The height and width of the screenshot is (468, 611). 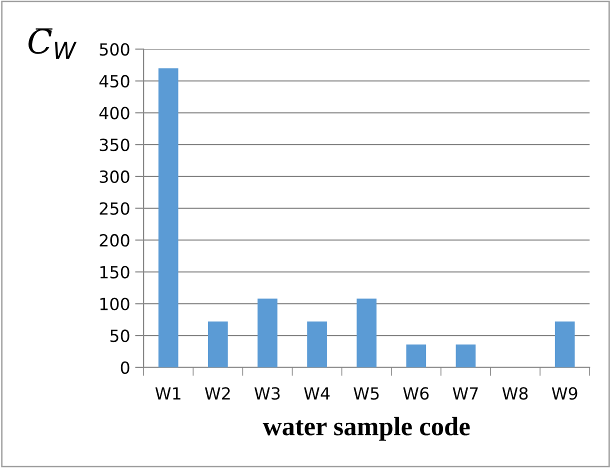 What do you see at coordinates (115, 208) in the screenshot?
I see `y-tick-label: 250` at bounding box center [115, 208].